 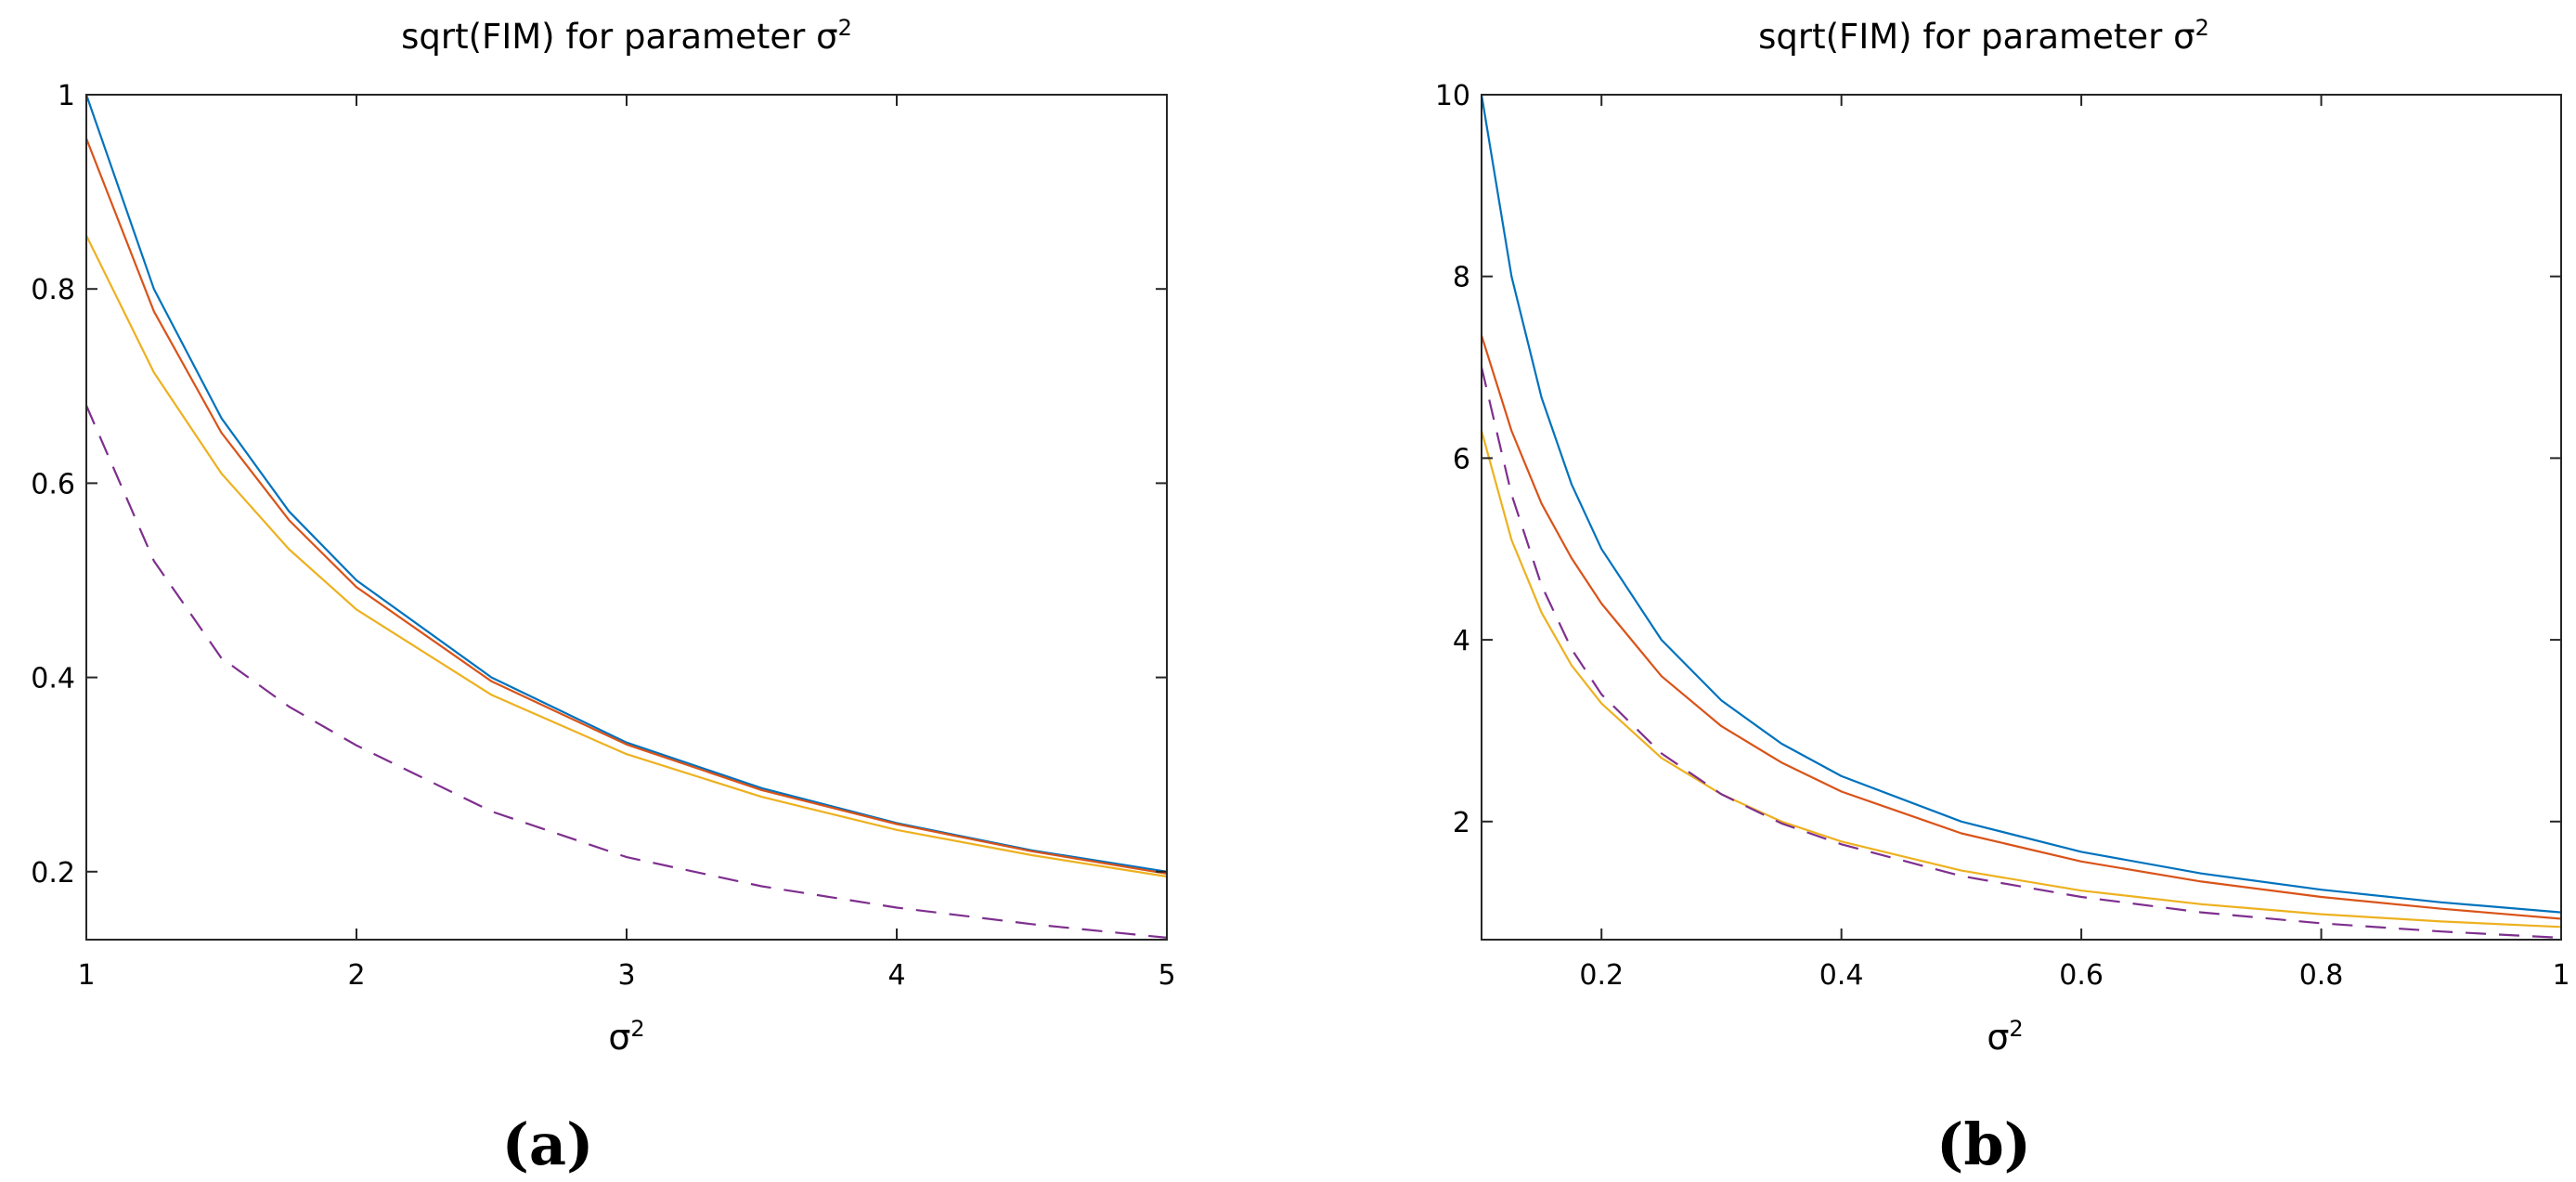 I want to click on x-tick-label: 0.8, so click(x=2321, y=976).